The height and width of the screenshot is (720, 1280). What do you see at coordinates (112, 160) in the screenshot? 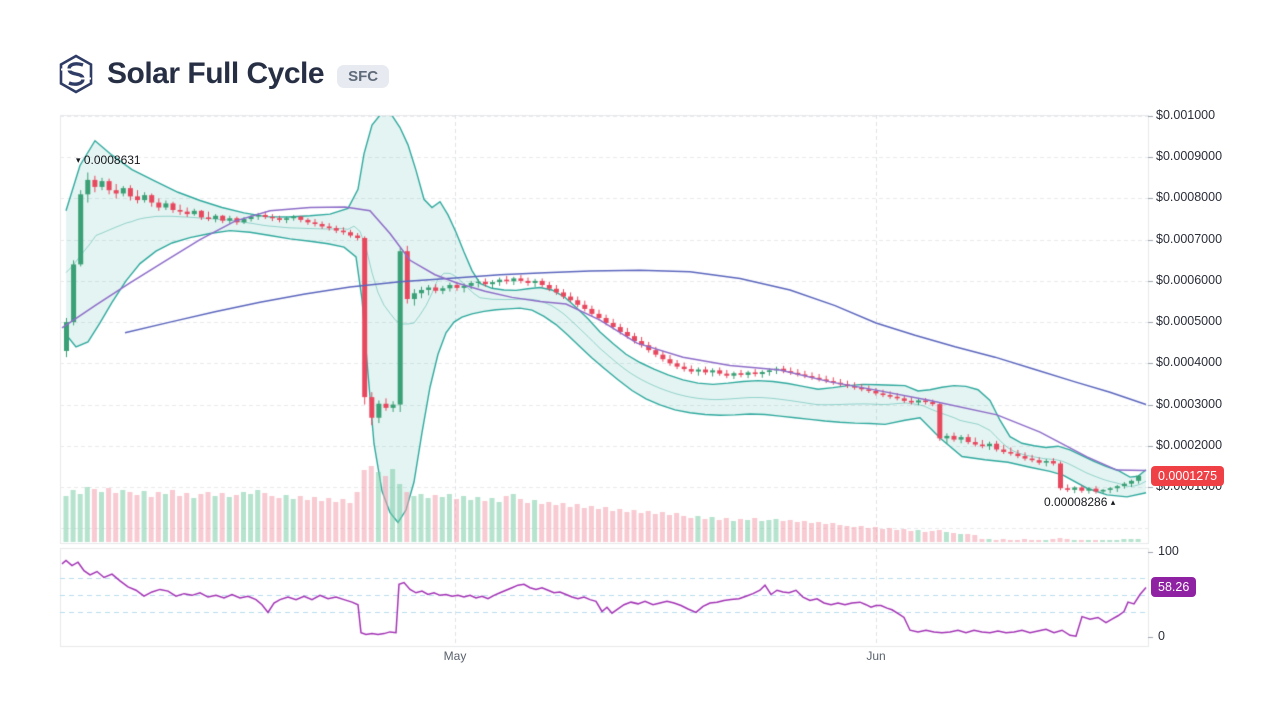
I see `high-price-value: 0.0008631` at bounding box center [112, 160].